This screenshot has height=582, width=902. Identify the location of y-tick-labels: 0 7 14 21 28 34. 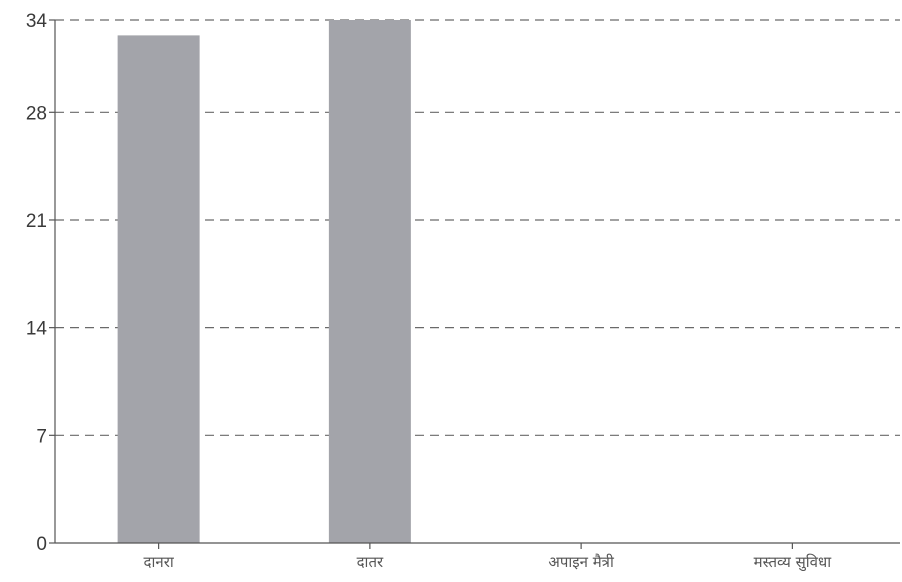
(37, 283).